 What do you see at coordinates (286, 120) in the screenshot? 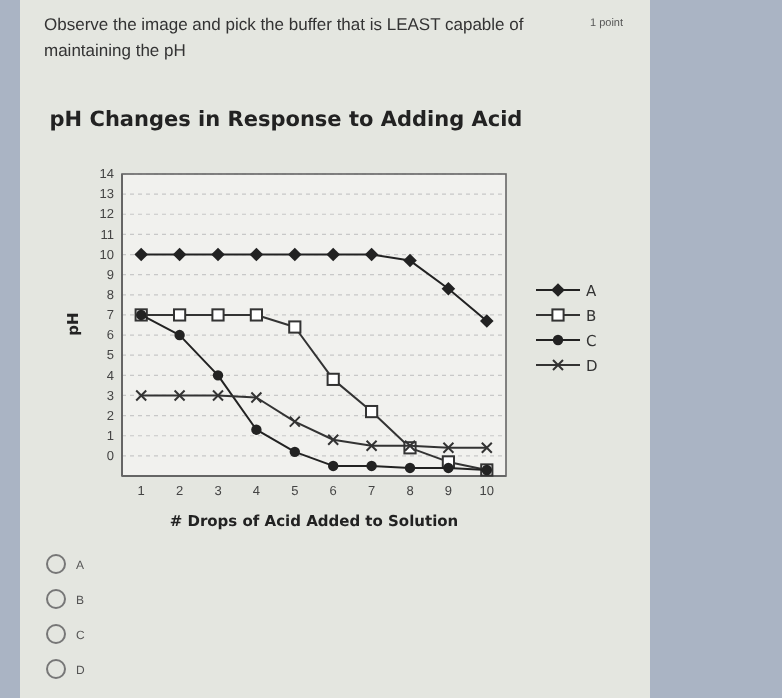
I see `chart-title: pH Changes in Response to Adding Acid` at bounding box center [286, 120].